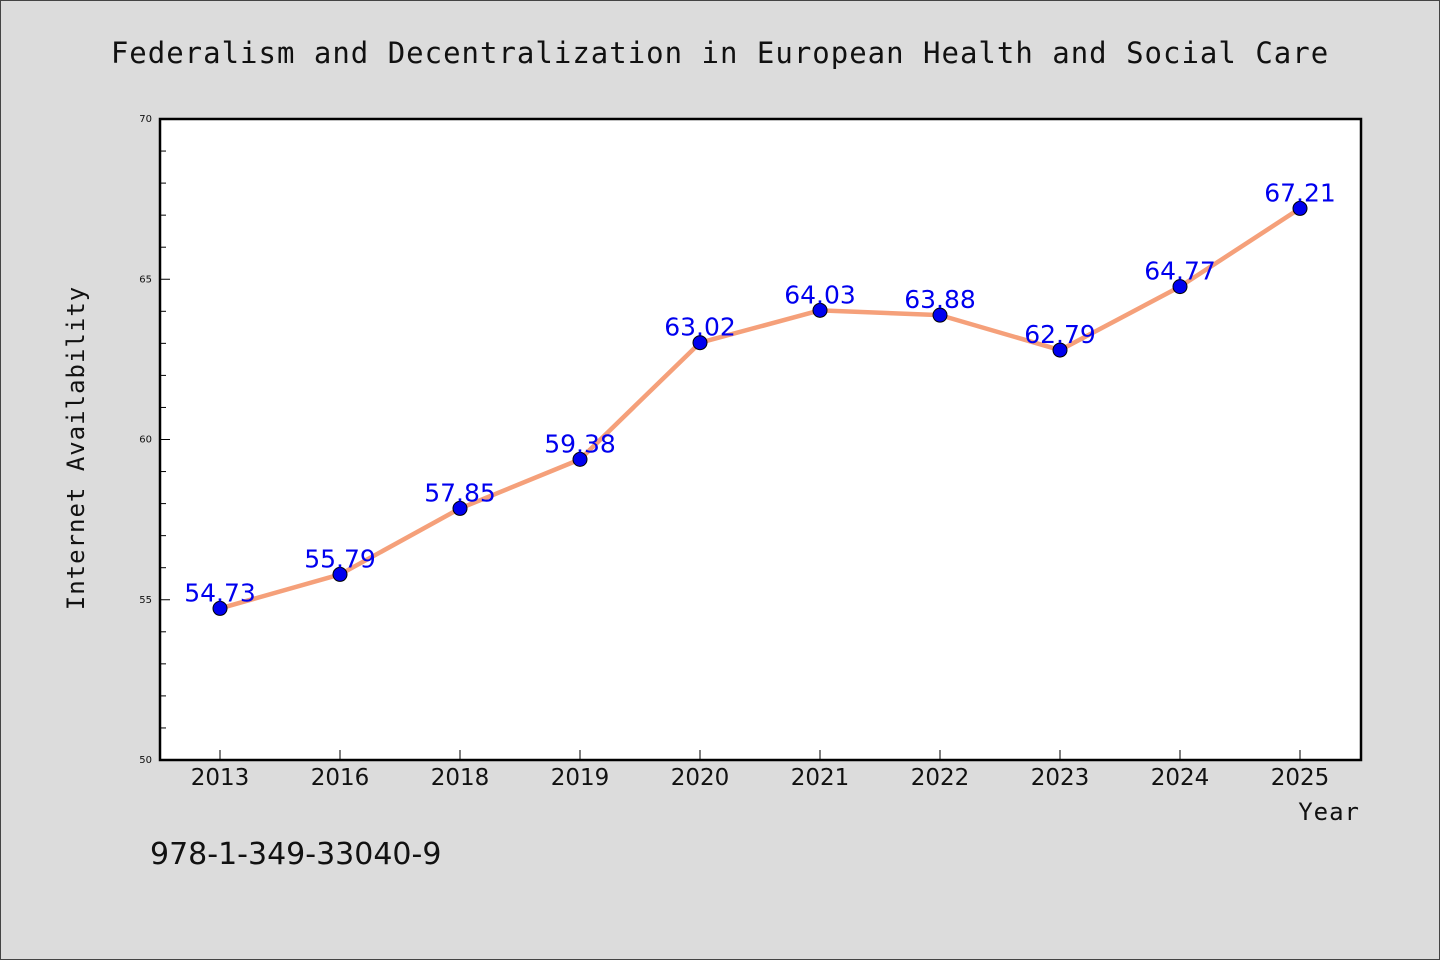 The height and width of the screenshot is (960, 1440). Describe the element at coordinates (580, 778) in the screenshot. I see `x-tick-label: 2019` at that location.